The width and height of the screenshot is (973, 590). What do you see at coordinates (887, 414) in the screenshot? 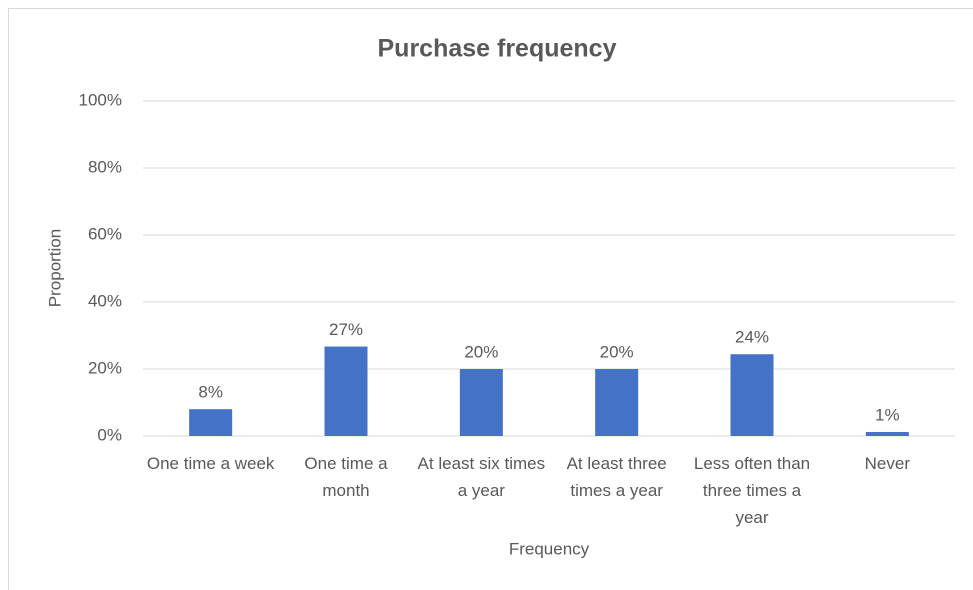
I see `data-label: 1%` at bounding box center [887, 414].